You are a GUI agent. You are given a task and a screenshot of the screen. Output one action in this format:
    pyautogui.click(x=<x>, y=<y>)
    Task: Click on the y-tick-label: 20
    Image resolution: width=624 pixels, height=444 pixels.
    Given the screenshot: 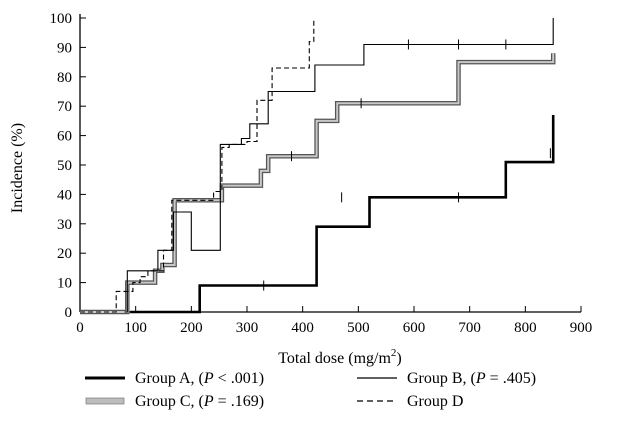 What is the action you would take?
    pyautogui.click(x=64, y=254)
    